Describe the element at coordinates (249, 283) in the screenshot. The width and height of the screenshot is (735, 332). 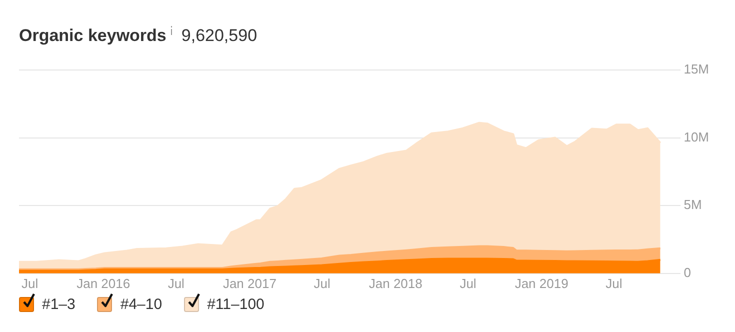
I see `x-tick-label: Jan 2017` at that location.